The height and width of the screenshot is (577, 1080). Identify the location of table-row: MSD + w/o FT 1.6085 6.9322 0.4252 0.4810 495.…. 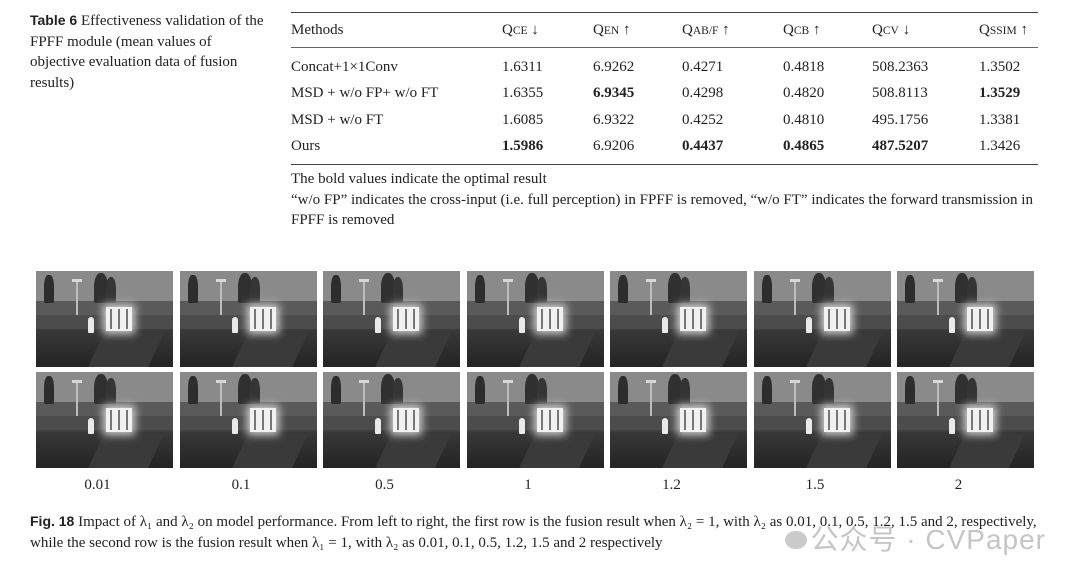
(664, 120).